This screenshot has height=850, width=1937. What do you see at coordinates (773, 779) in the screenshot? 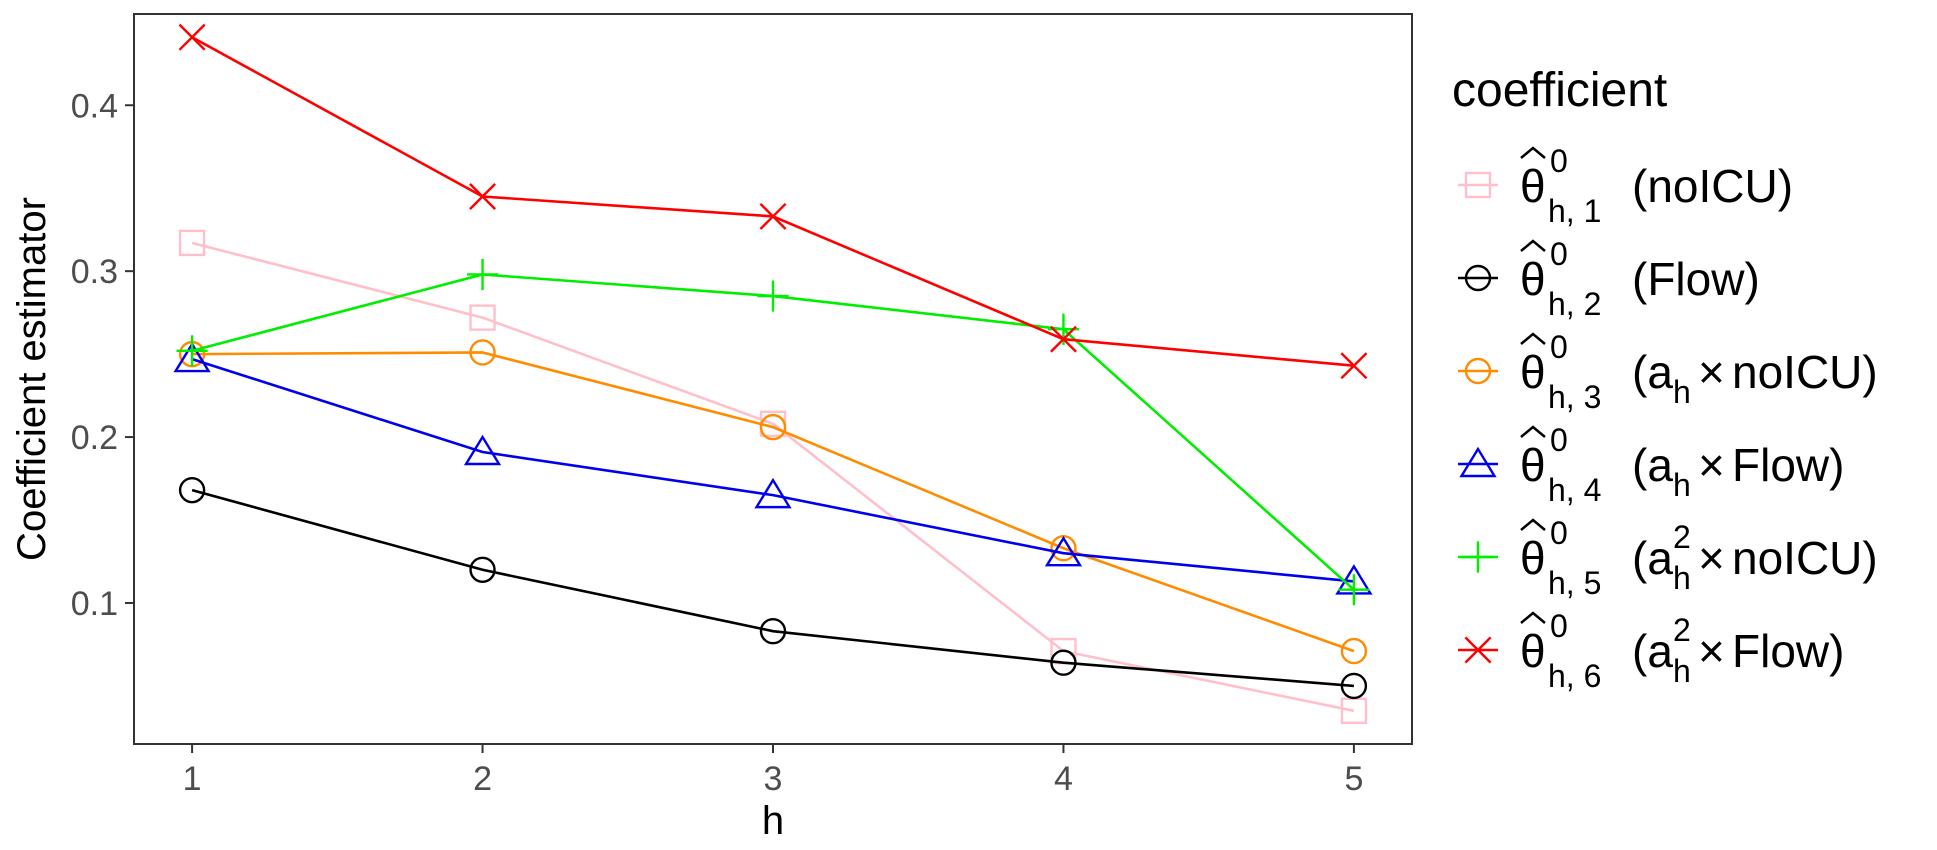
I see `x-tick-label: 3` at bounding box center [773, 779].